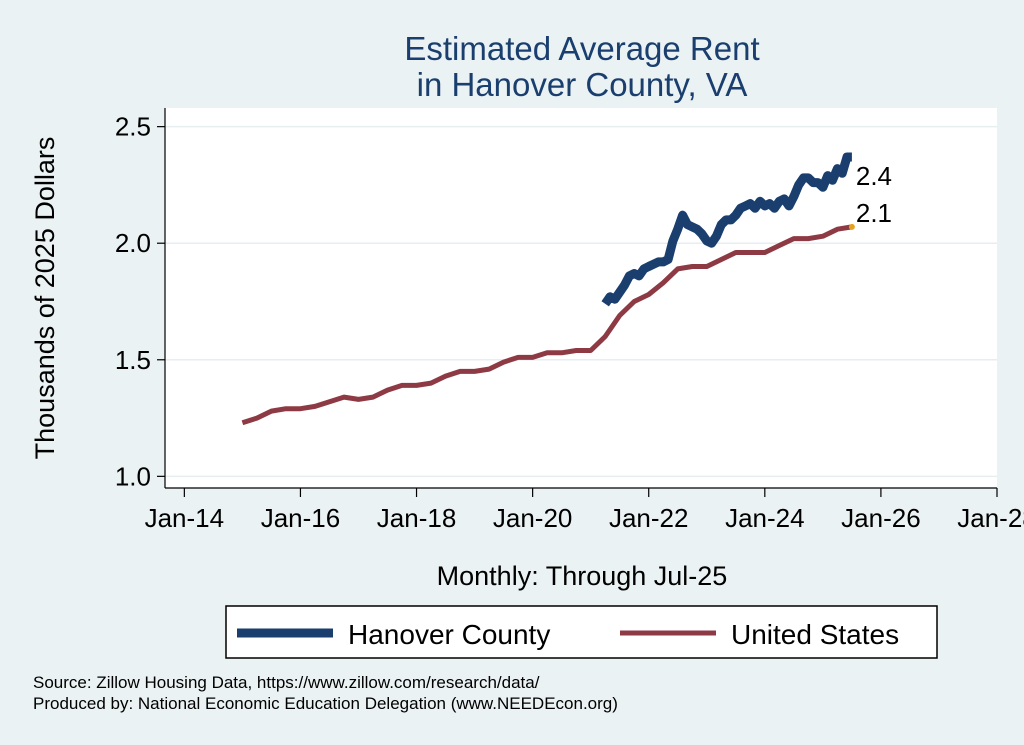  I want to click on y-tick-label-1: 1.5, so click(133, 360).